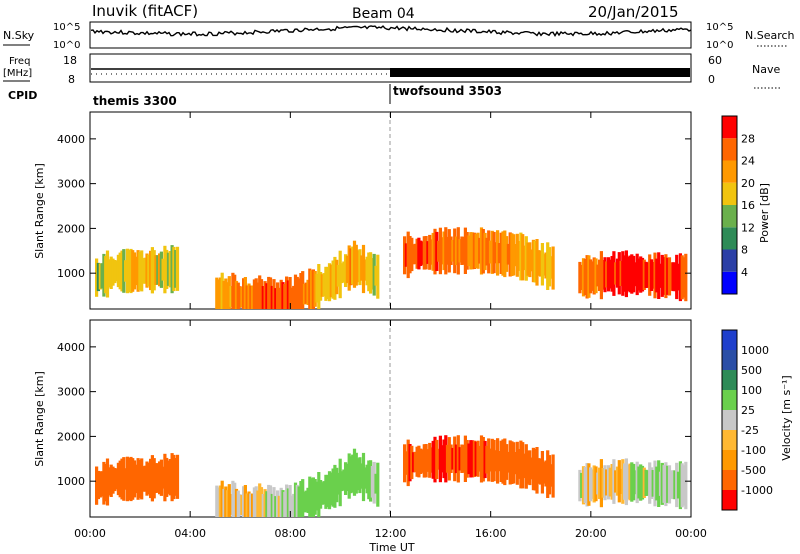  What do you see at coordinates (729, 460) in the screenshot?
I see `velocity-colorbar-swatch` at bounding box center [729, 460].